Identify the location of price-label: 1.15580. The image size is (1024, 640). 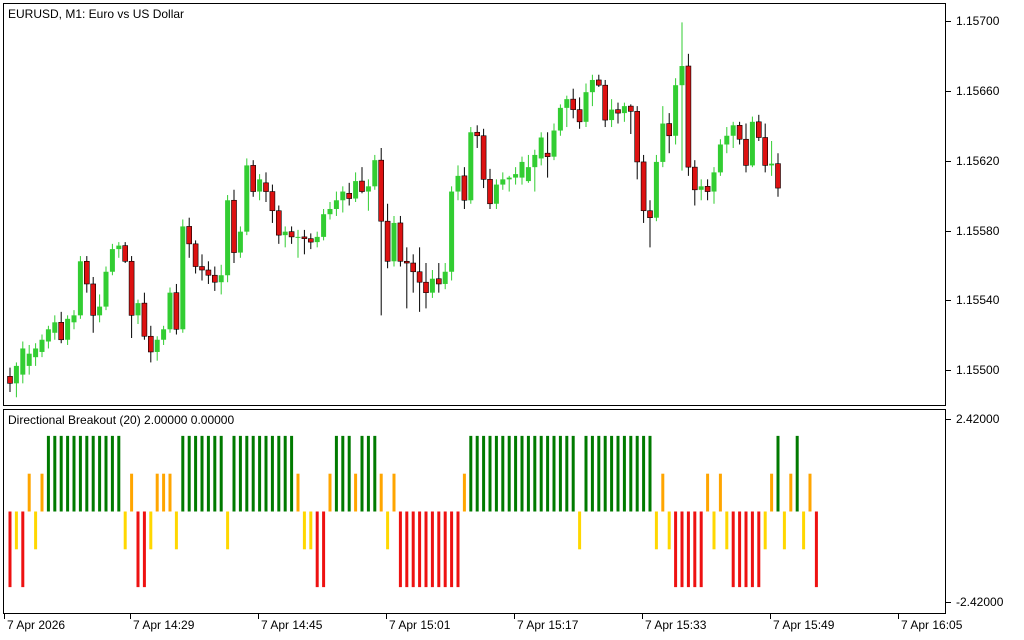
(978, 230).